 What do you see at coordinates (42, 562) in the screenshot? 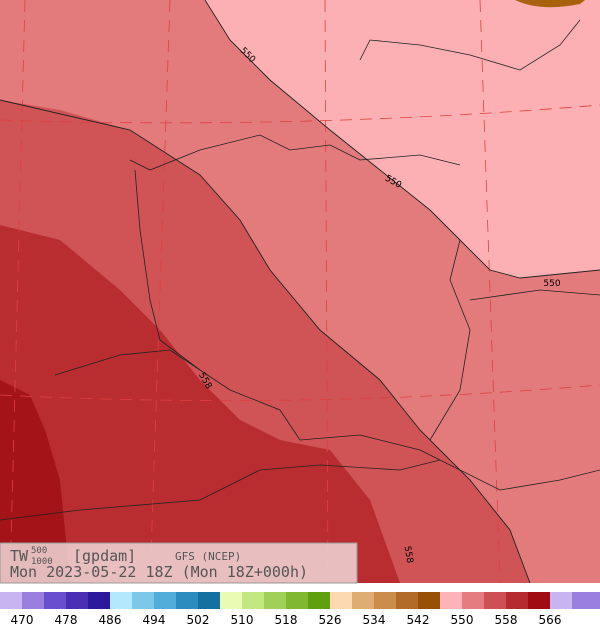
I see `level-bottom: 1000` at bounding box center [42, 562].